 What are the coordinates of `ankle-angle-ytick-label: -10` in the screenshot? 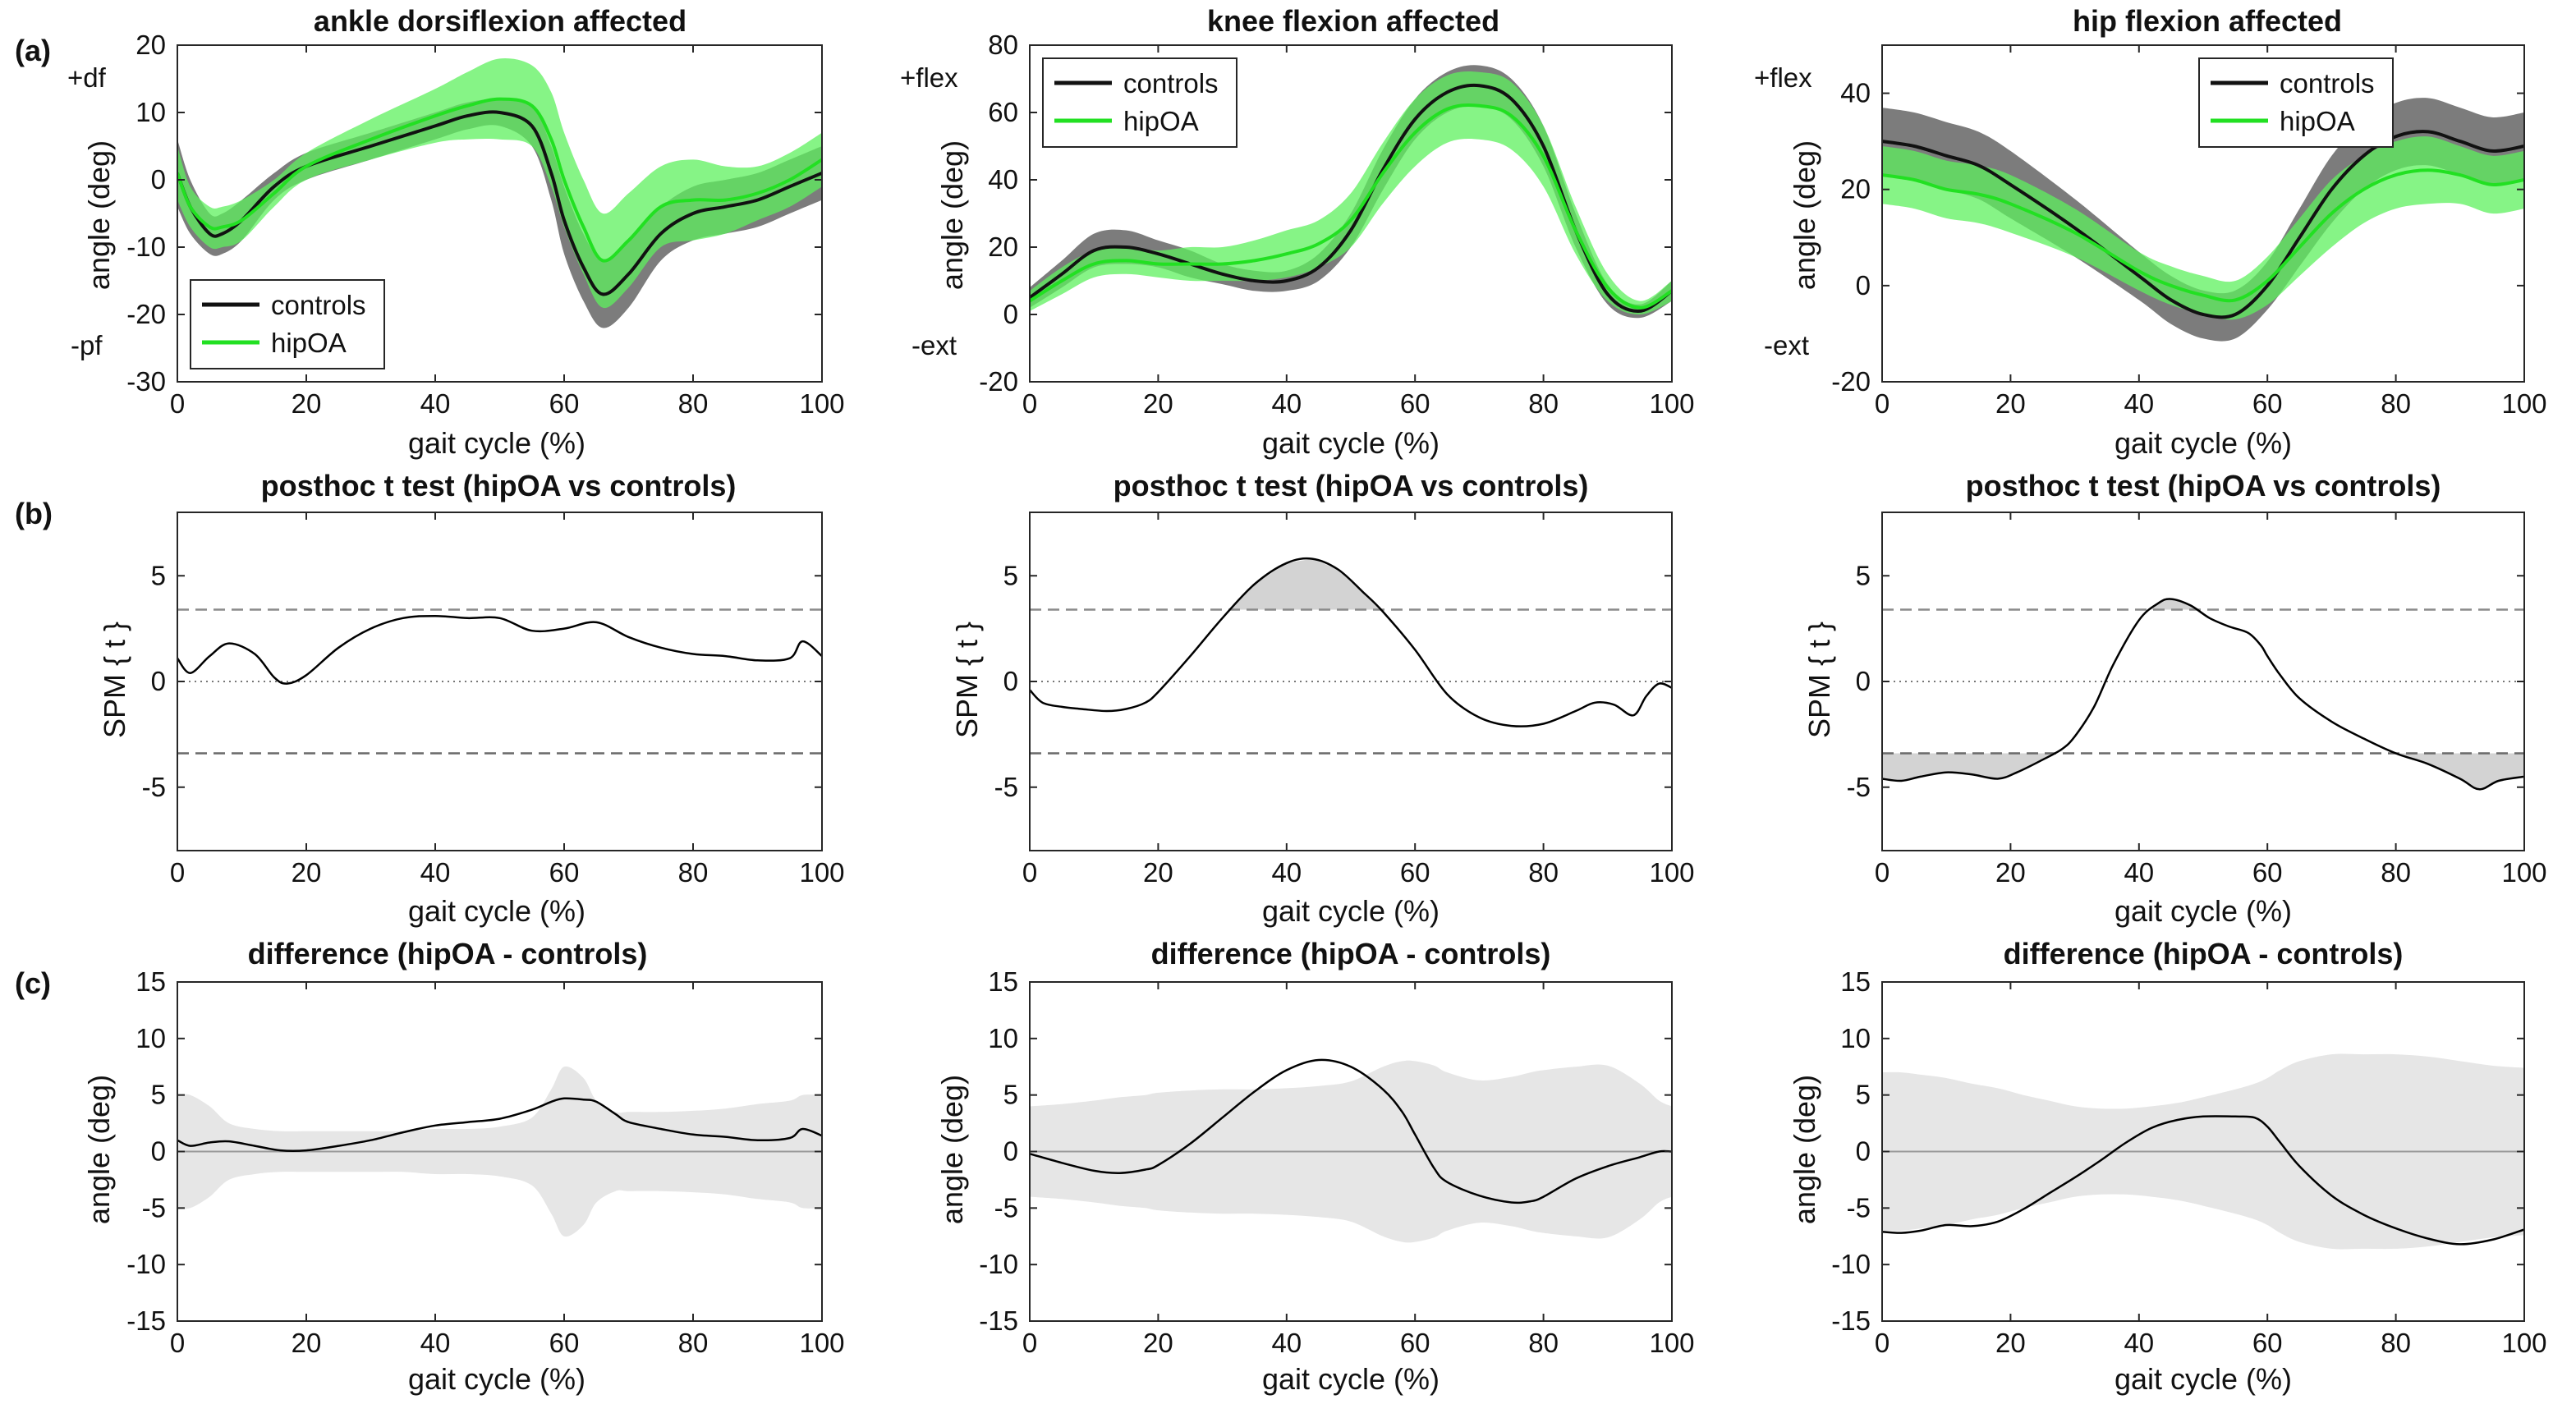 It's located at (146, 247).